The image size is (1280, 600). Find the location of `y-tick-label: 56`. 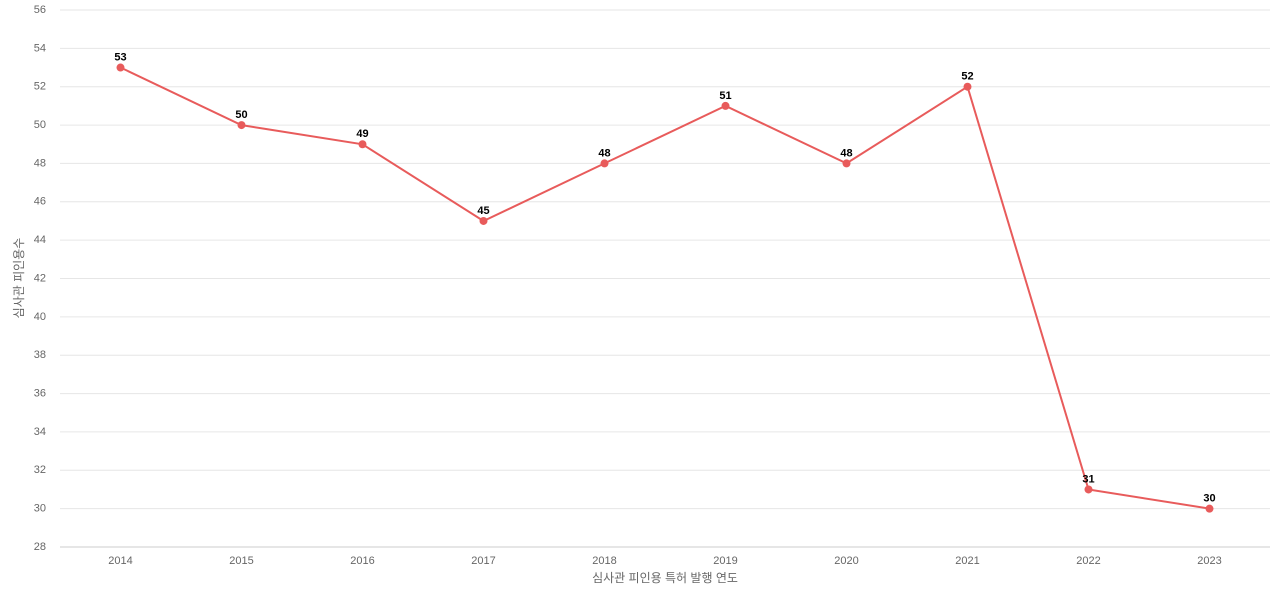

y-tick-label: 56 is located at coordinates (40, 10).